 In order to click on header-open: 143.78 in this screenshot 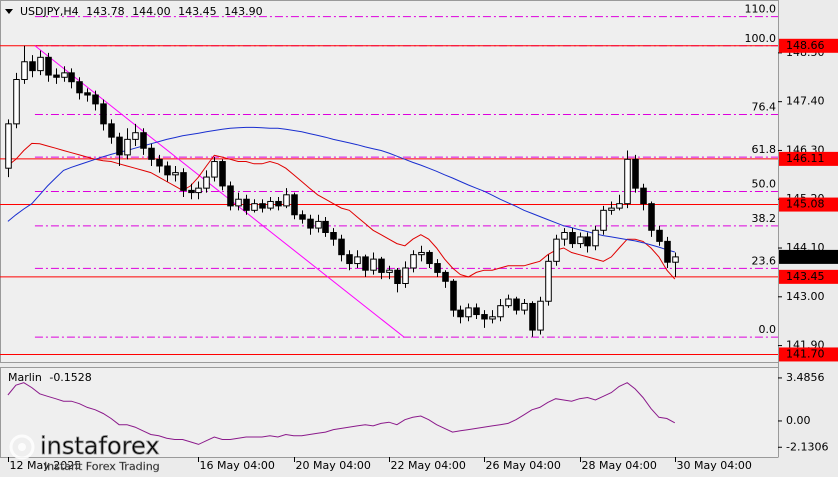, I will do `click(105, 11)`.